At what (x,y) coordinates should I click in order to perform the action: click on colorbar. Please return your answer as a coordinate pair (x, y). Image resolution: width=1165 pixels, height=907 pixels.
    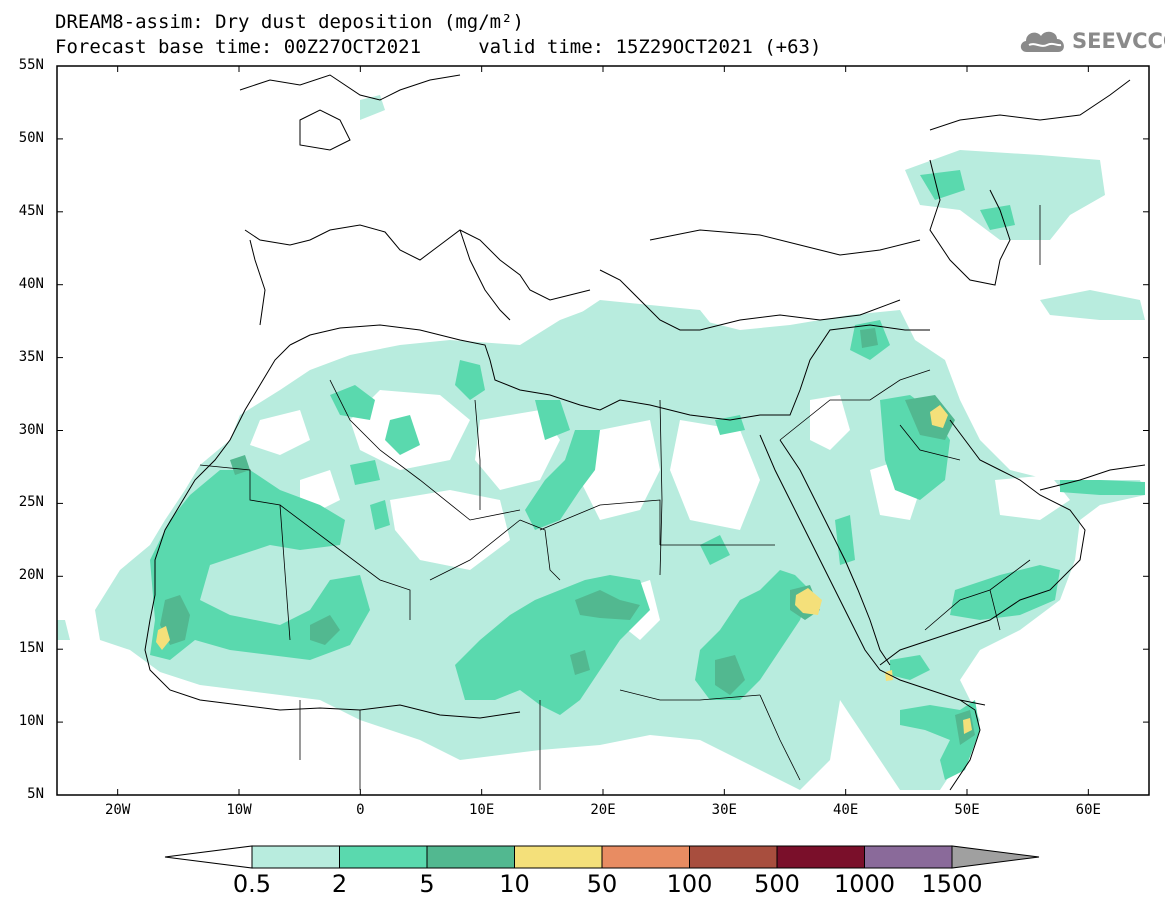
    Looking at the image, I should click on (602, 857).